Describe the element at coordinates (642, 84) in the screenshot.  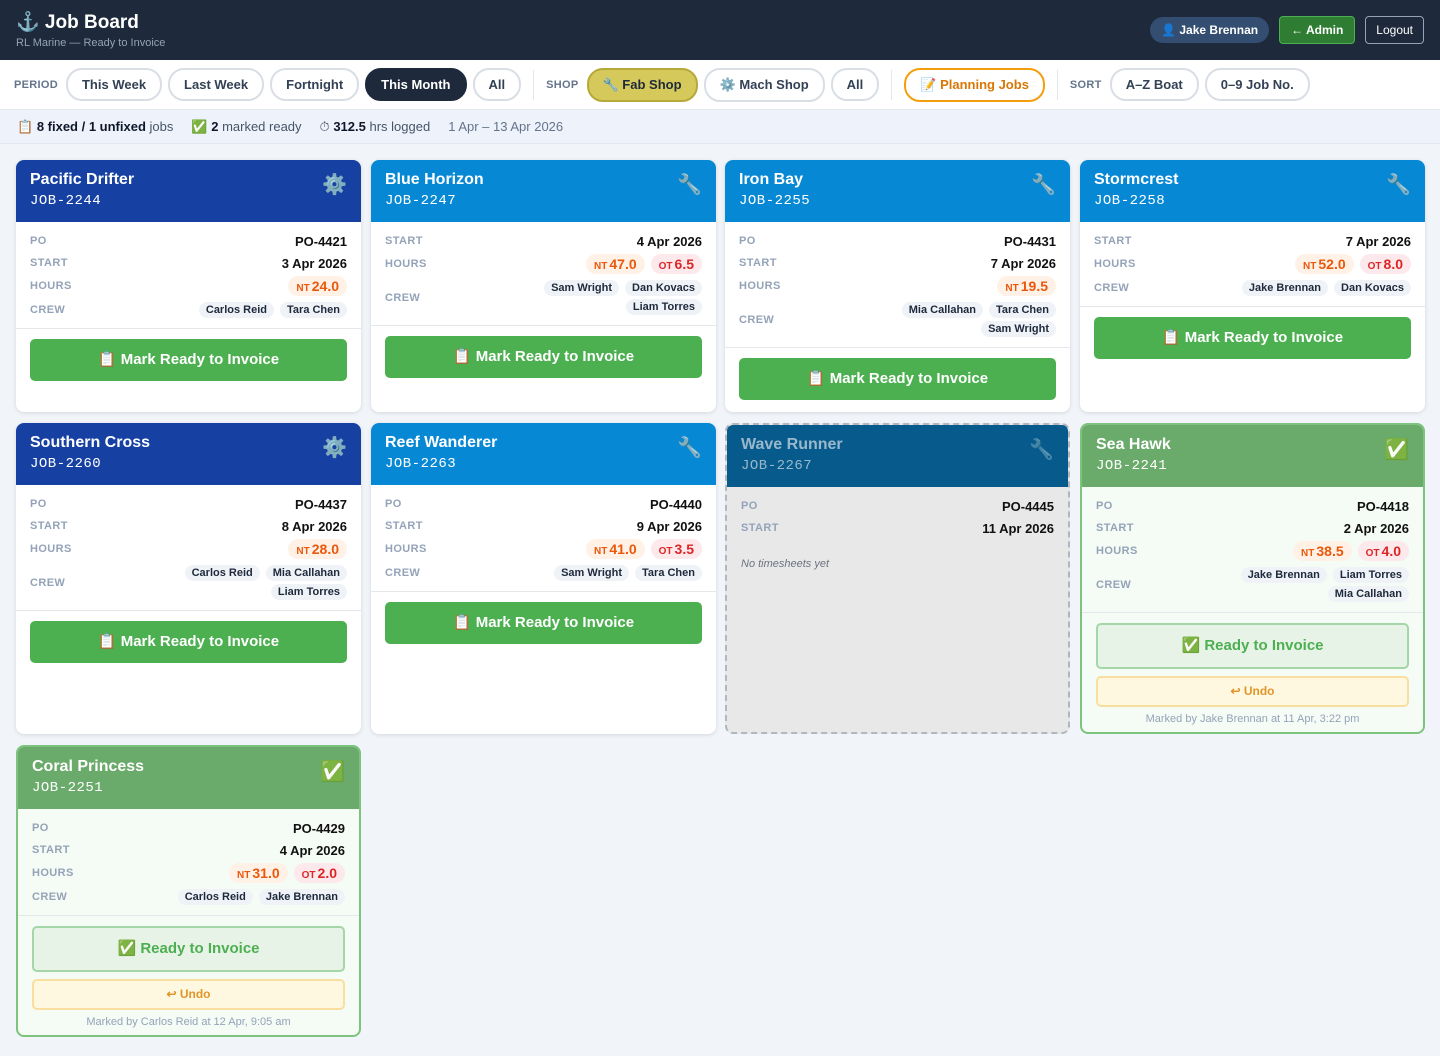
I see `shop-fab: 🔧 Fab Shop` at that location.